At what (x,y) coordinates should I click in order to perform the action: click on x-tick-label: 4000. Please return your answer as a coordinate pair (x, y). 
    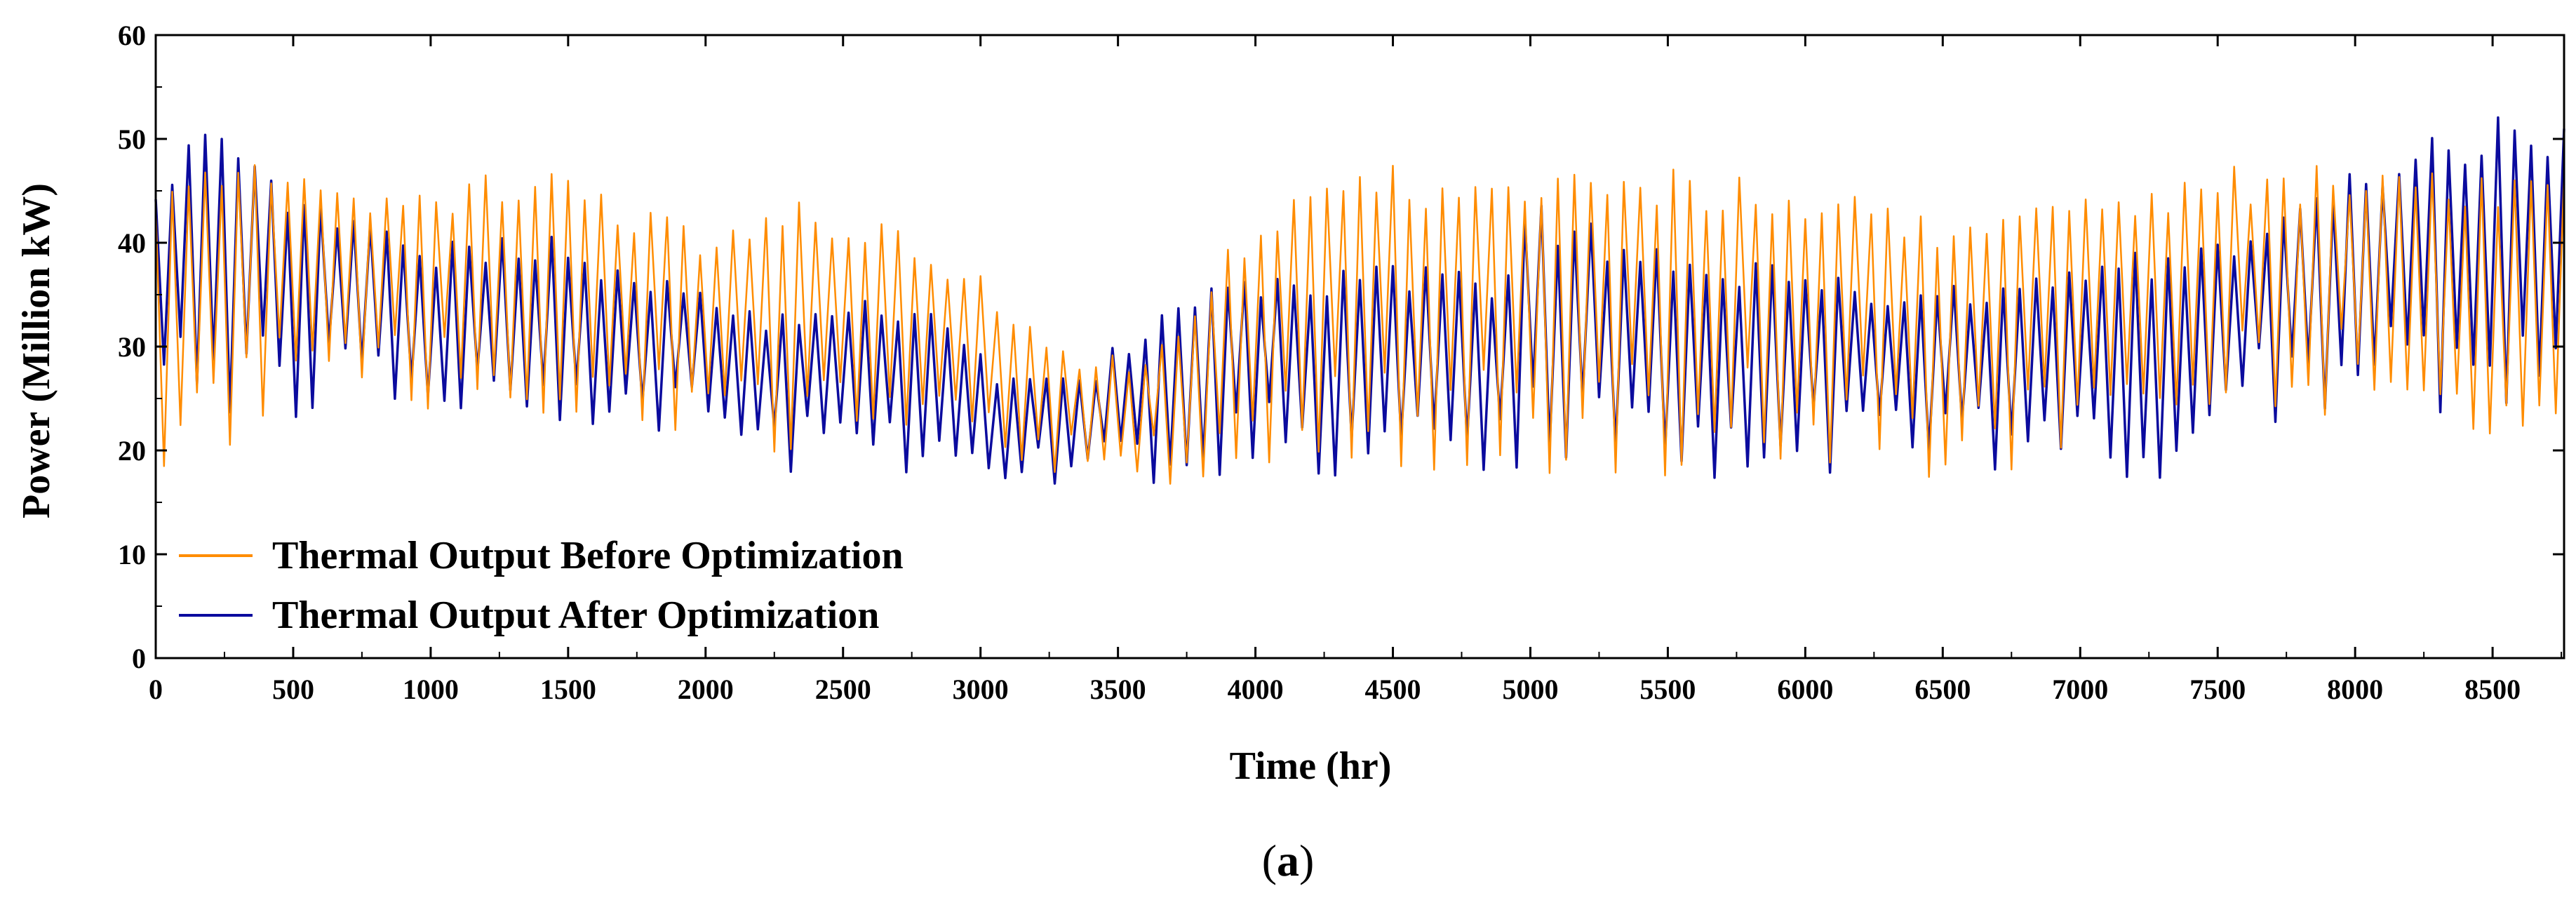
    Looking at the image, I should click on (1256, 689).